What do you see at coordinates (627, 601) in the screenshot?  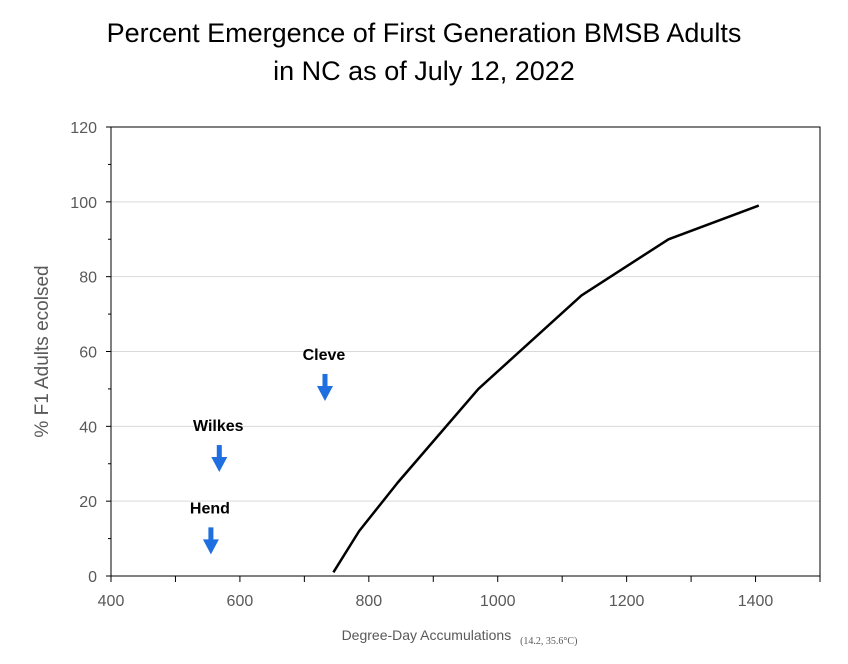 I see `x-tick-label: 1200` at bounding box center [627, 601].